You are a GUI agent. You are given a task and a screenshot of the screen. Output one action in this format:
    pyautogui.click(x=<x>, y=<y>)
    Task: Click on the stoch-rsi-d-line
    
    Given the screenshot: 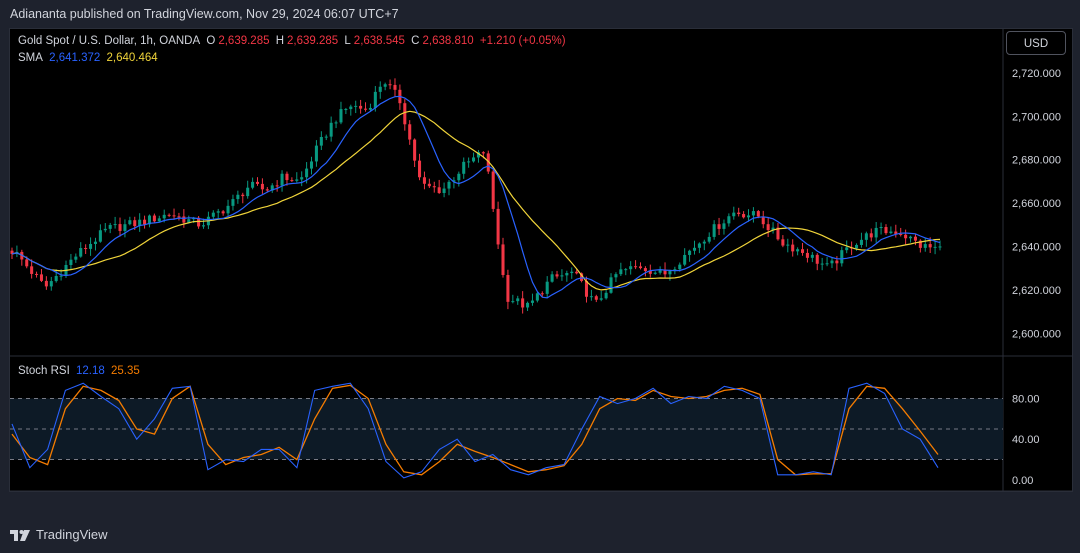 What is the action you would take?
    pyautogui.click(x=475, y=430)
    